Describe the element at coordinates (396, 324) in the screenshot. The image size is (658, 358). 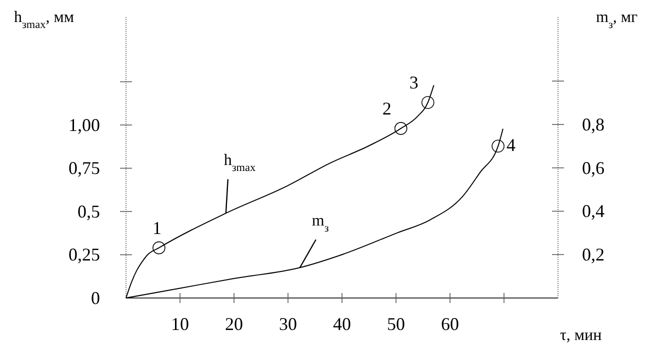
I see `x-tick-label: 50` at that location.